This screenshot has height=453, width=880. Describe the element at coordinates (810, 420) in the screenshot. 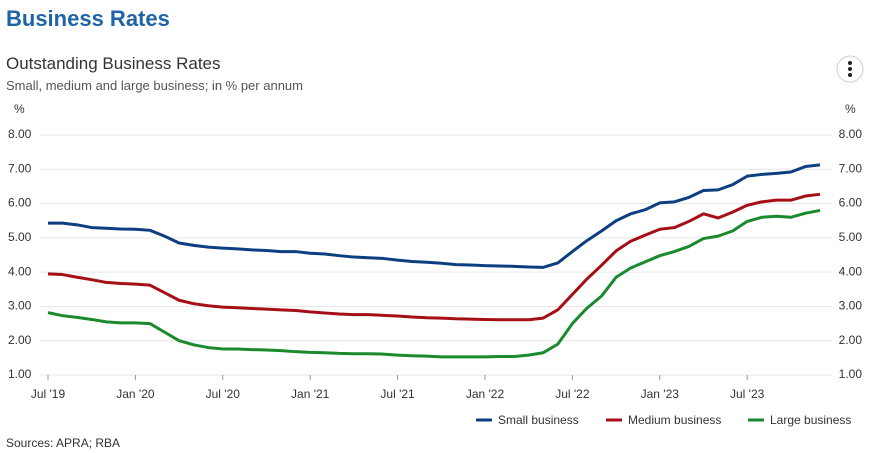

I see `legend-label: Large business` at that location.